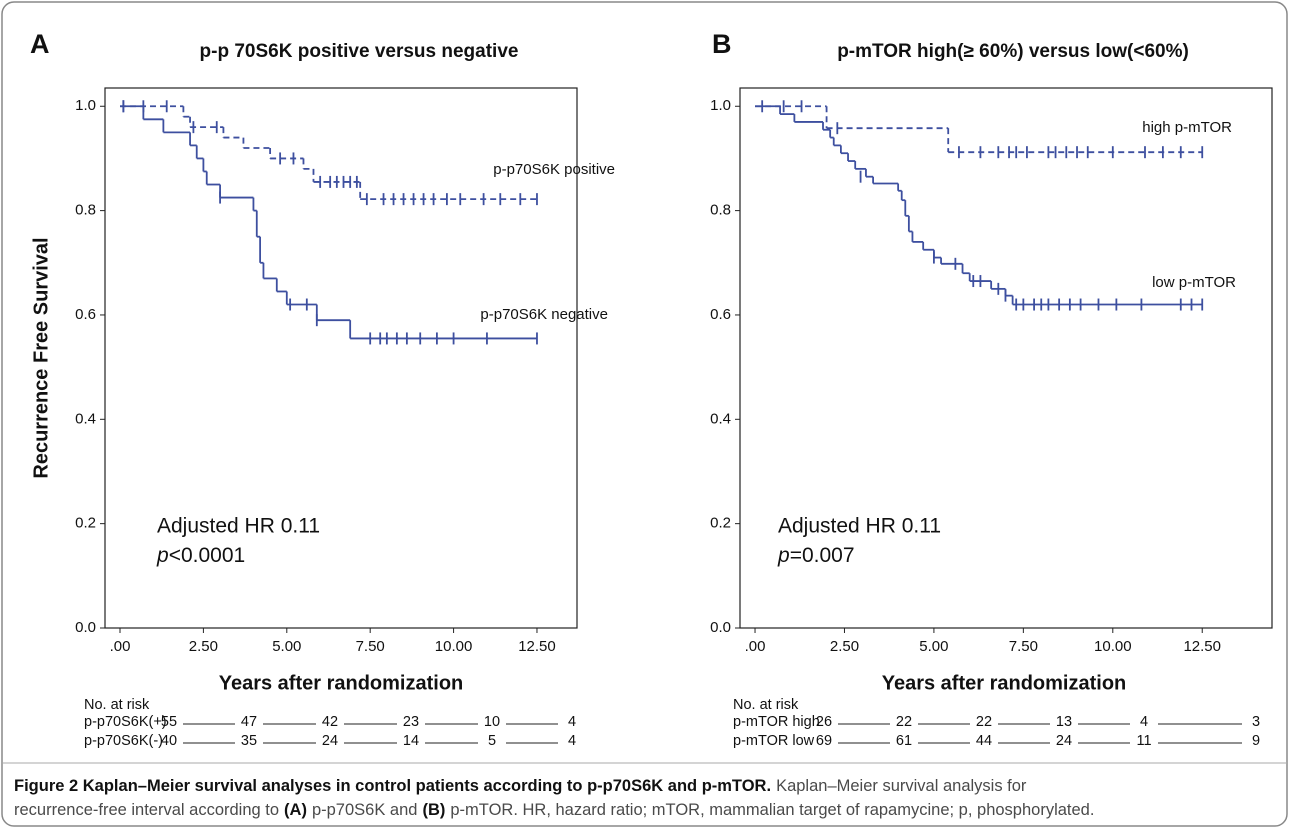  Describe the element at coordinates (984, 741) in the screenshot. I see `risk-count: 44` at that location.